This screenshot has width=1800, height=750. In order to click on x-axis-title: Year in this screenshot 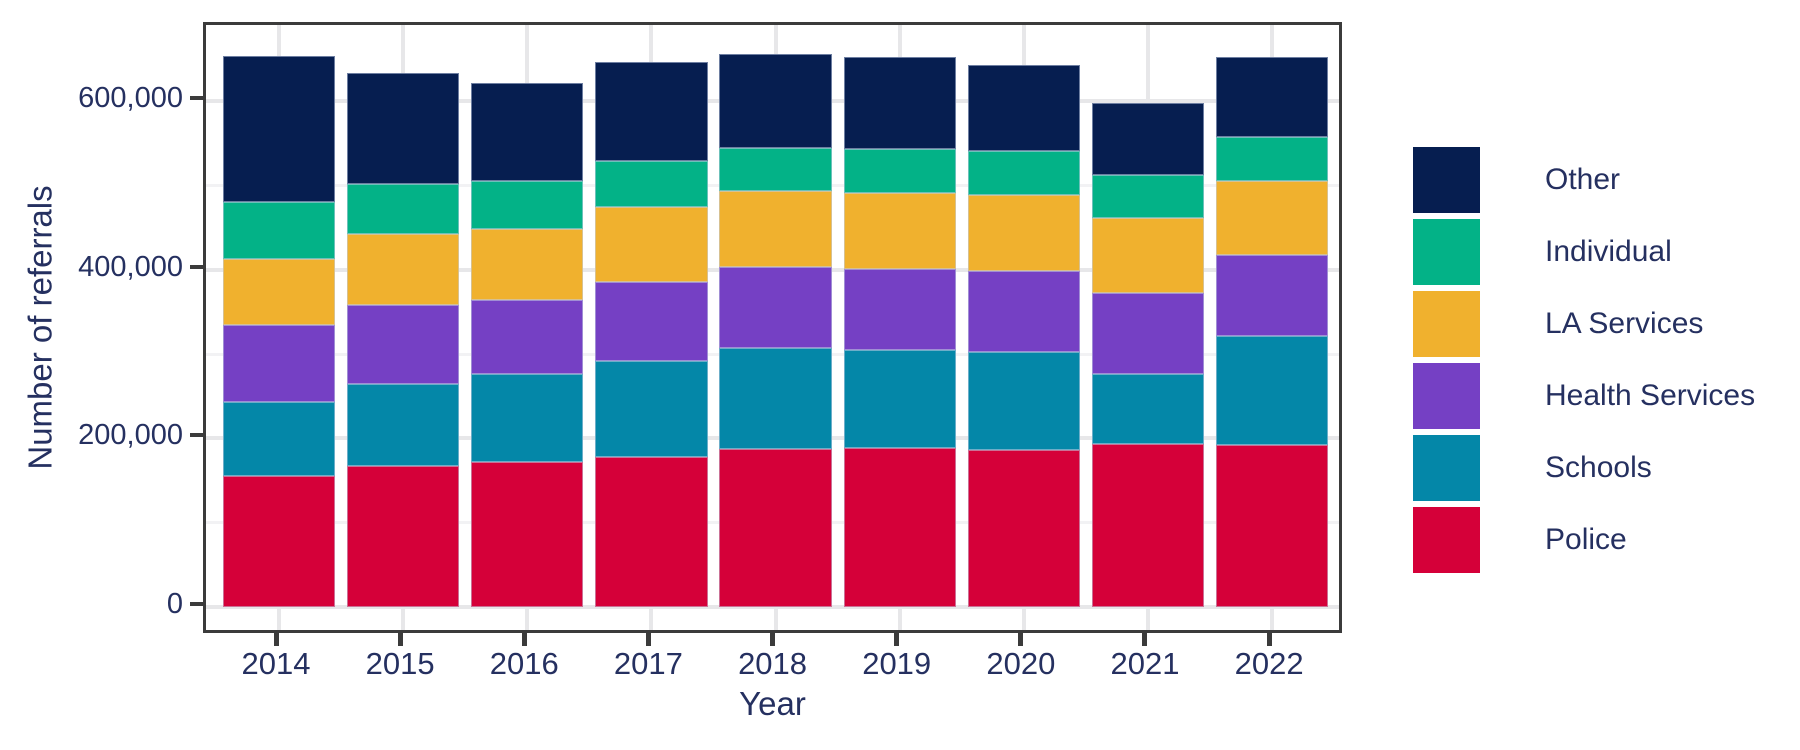, I will do `click(772, 703)`.